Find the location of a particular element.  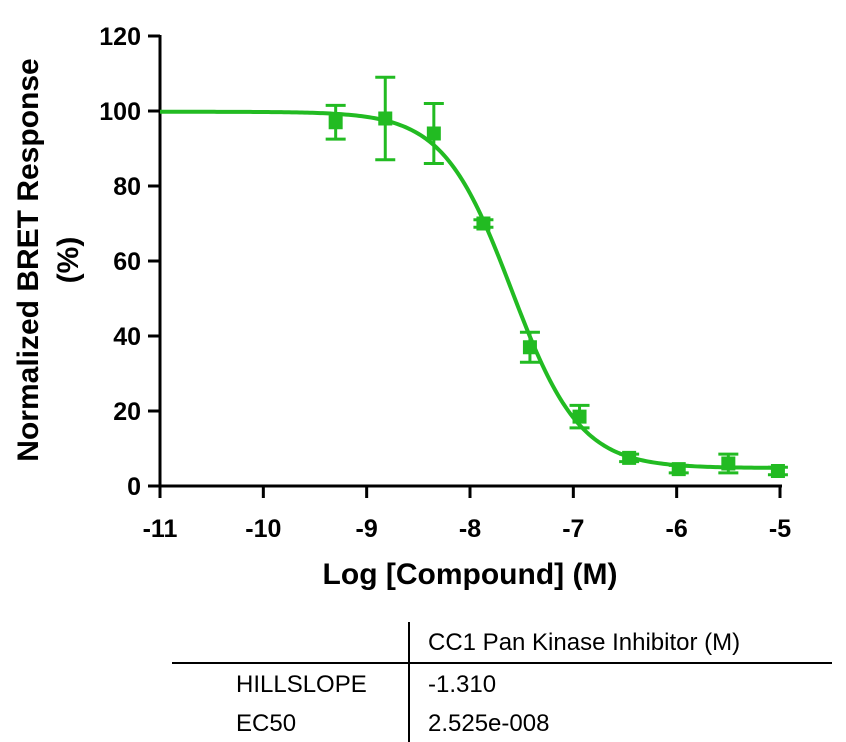

table-row-value: 2.525e-008 is located at coordinates (489, 723).